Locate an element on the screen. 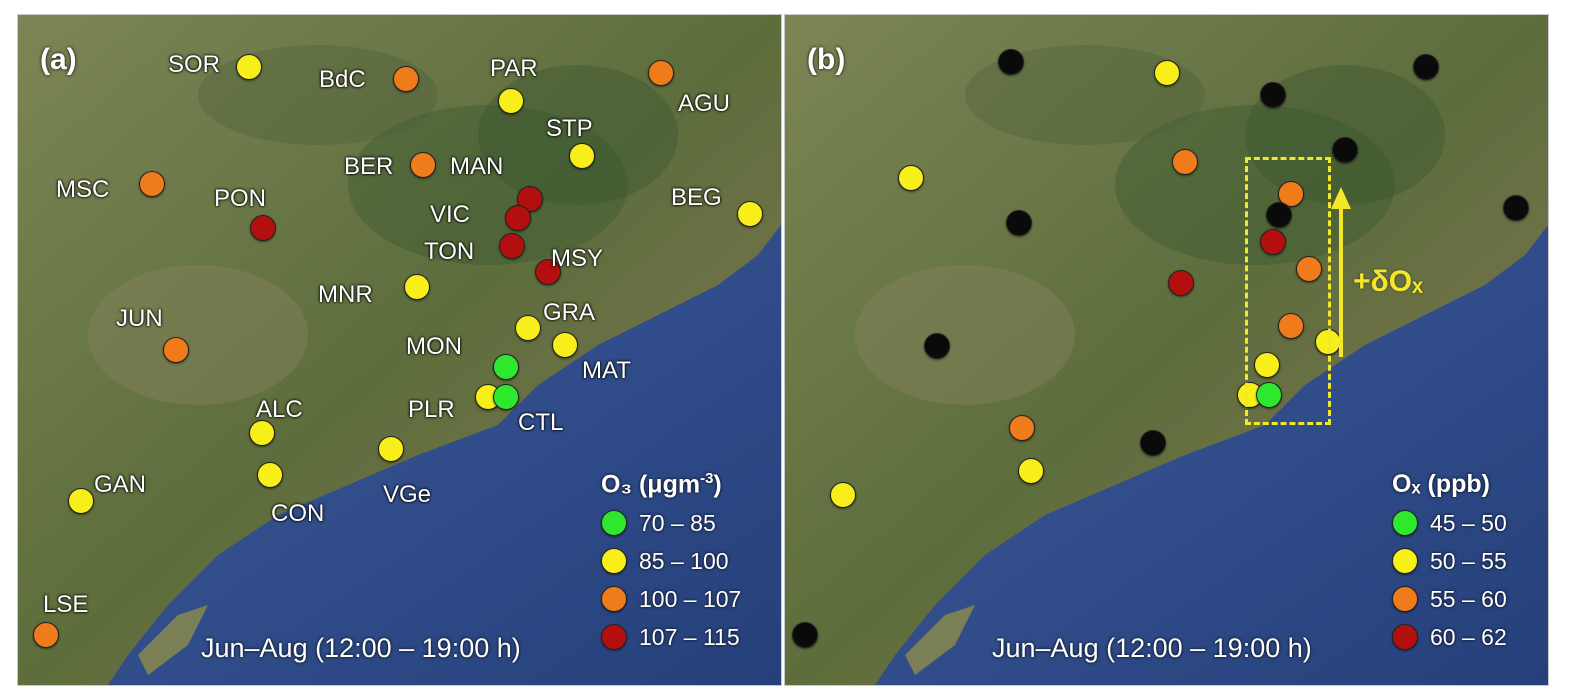 This screenshot has width=1590, height=698. station-marker-jun is located at coordinates (176, 350).